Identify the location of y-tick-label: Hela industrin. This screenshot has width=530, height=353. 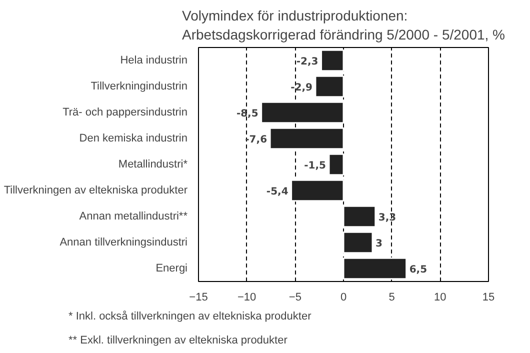
(154, 60).